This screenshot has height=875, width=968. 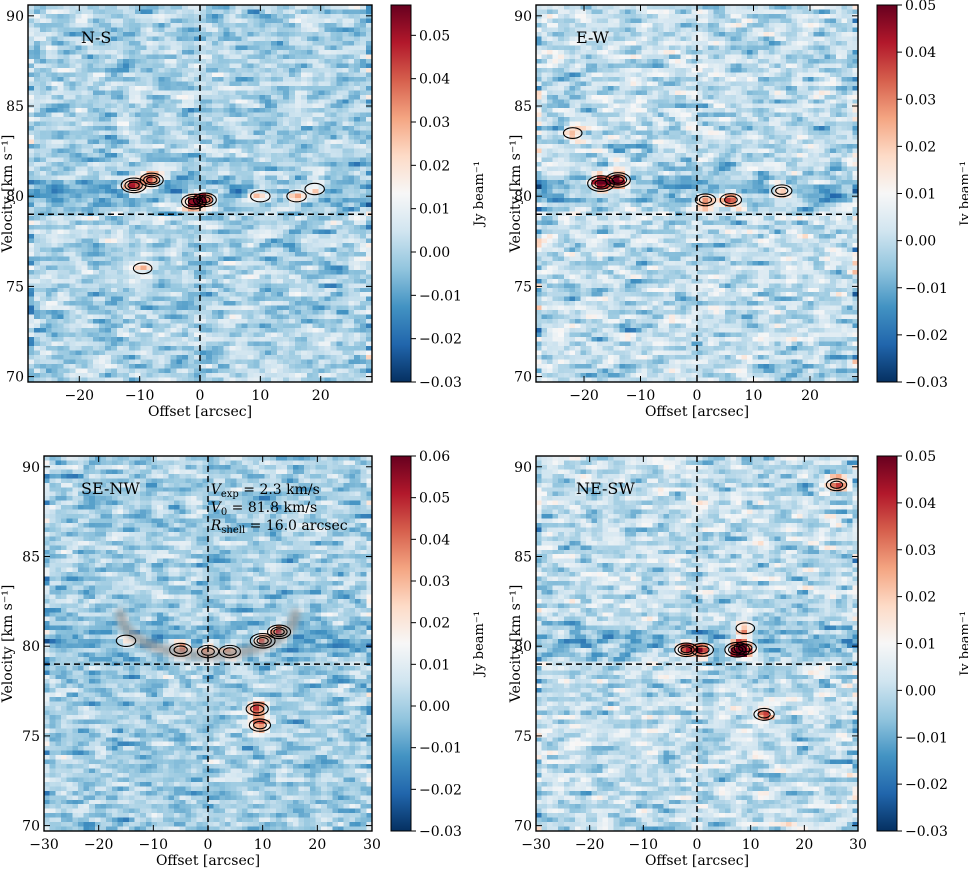 I want to click on xtick-label: 30, so click(x=858, y=845).